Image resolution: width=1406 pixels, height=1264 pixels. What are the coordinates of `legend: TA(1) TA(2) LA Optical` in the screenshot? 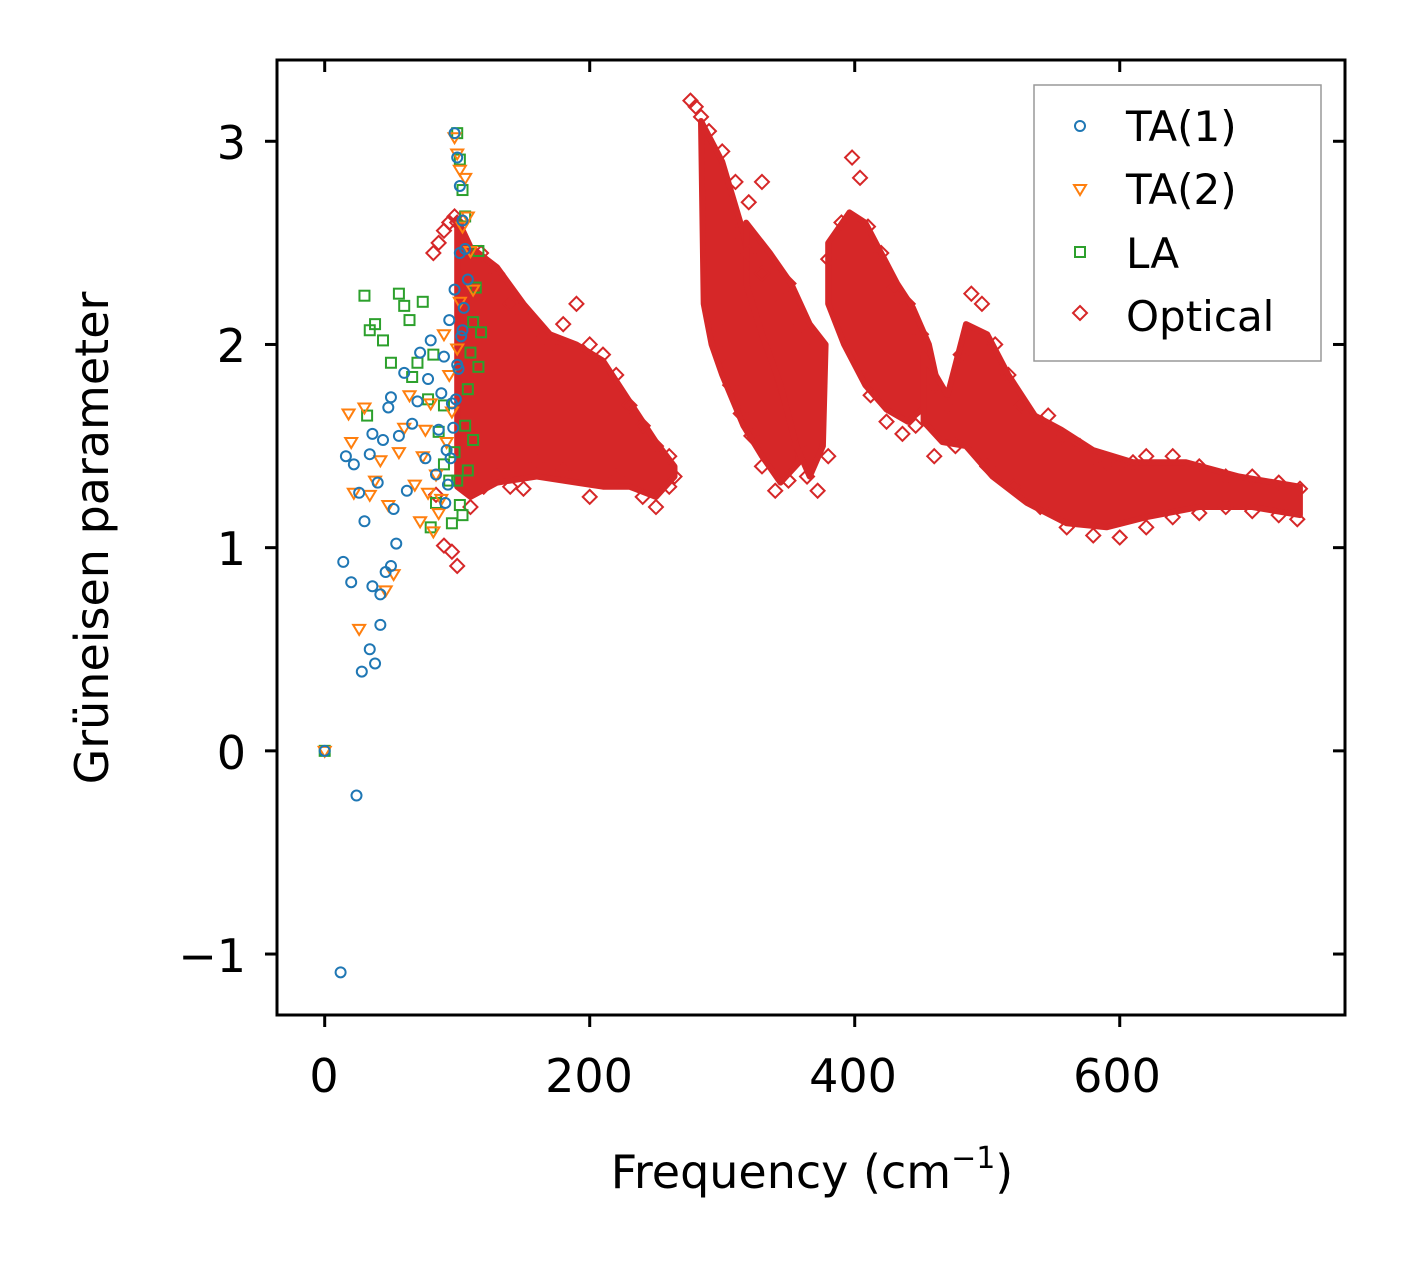 It's located at (1177, 223).